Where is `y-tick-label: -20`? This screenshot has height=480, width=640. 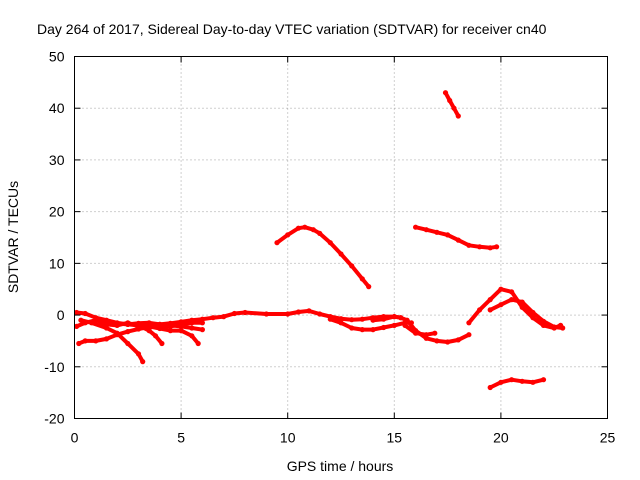 y-tick-label: -20 is located at coordinates (54, 419).